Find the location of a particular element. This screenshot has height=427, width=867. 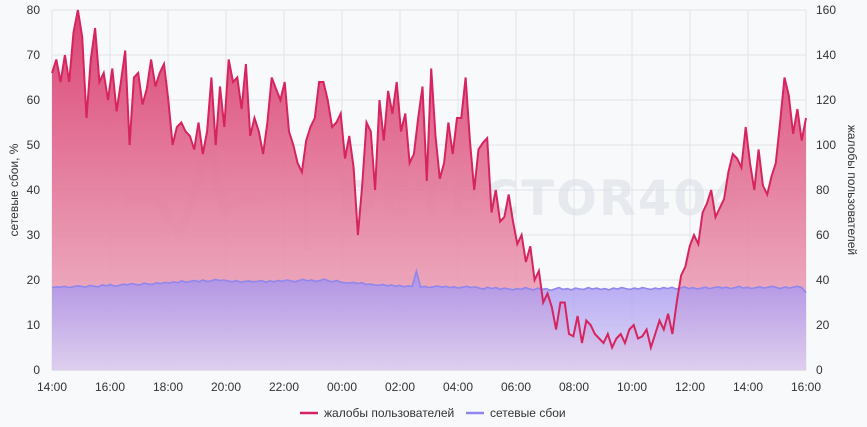

y-left-tick-label: 30 is located at coordinates (34, 235).